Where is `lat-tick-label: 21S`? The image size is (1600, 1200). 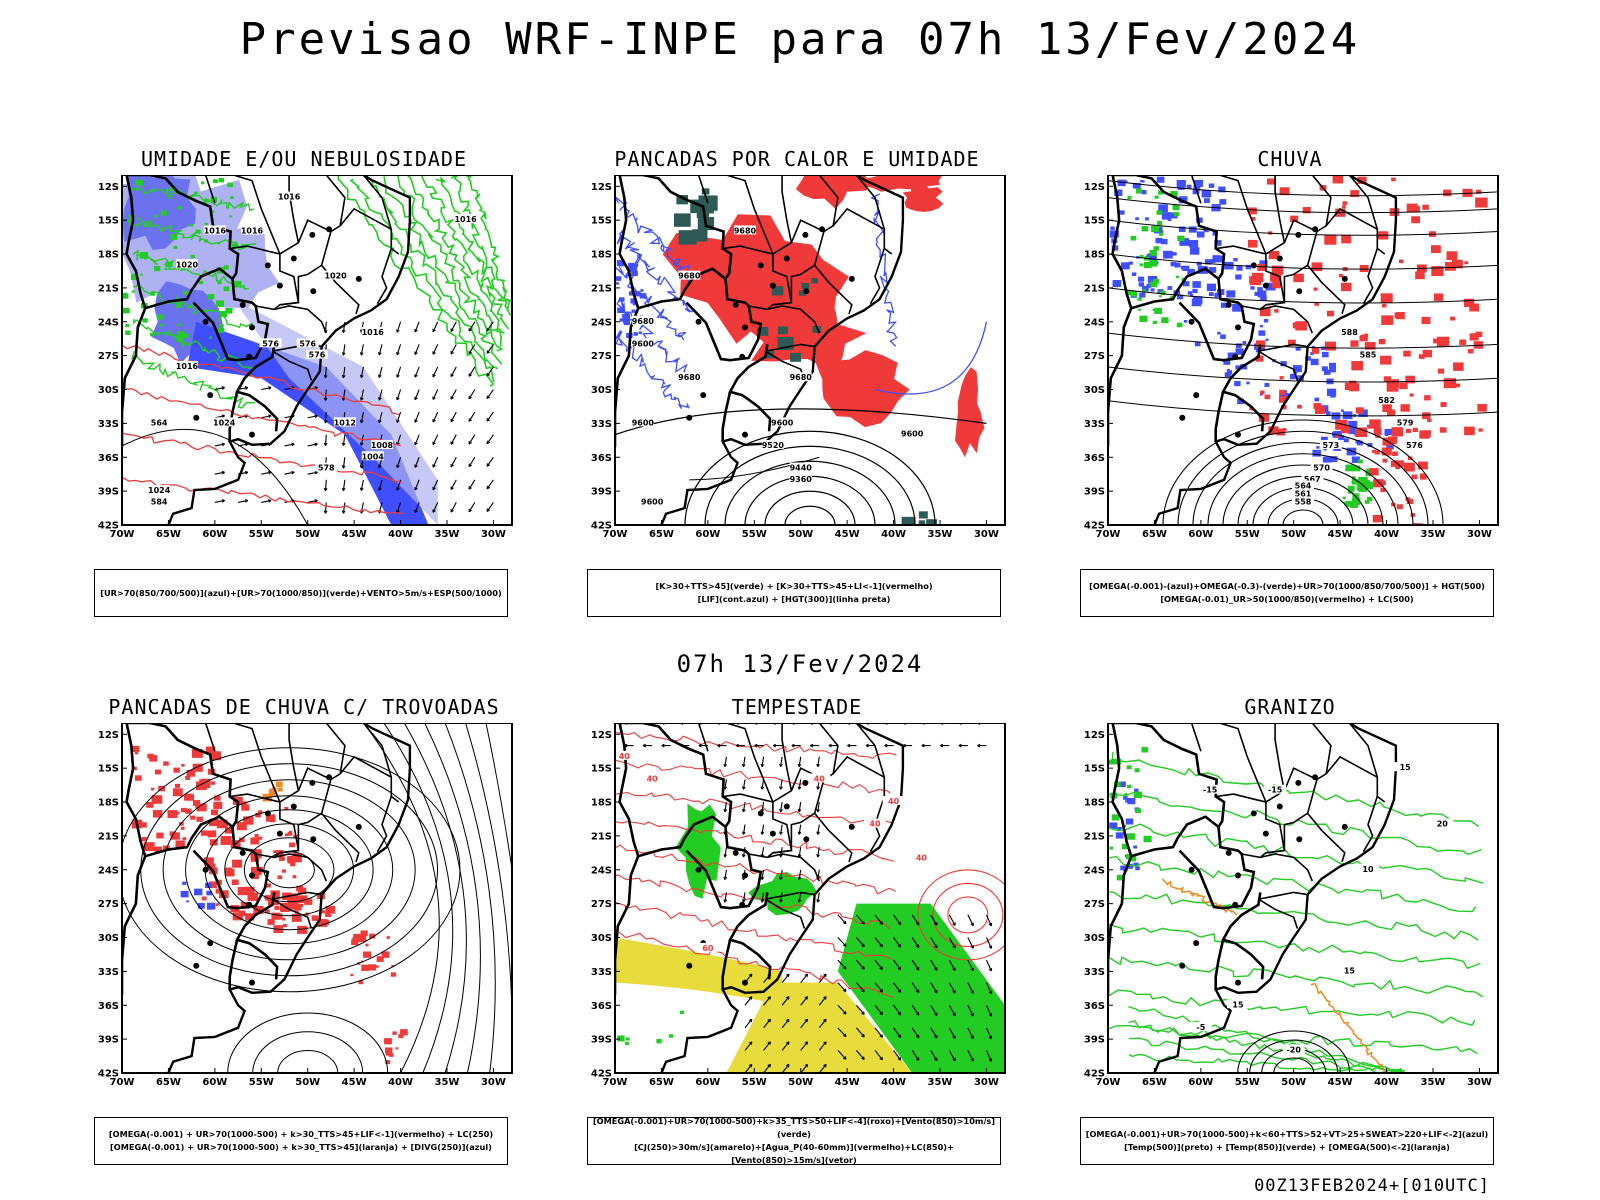
lat-tick-label: 21S is located at coordinates (601, 836).